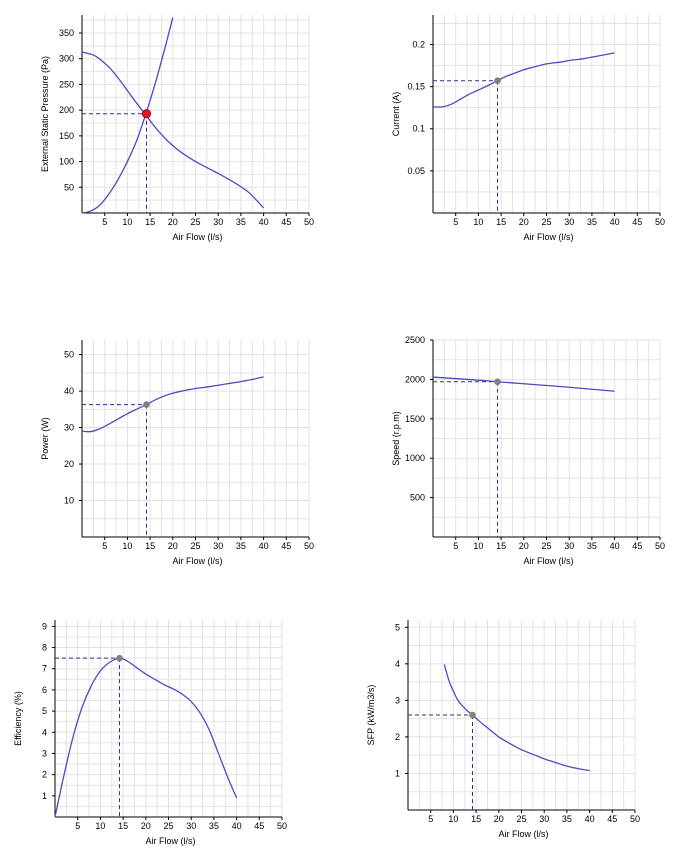  What do you see at coordinates (45, 438) in the screenshot?
I see `y-axis-label: Power (W)` at bounding box center [45, 438].